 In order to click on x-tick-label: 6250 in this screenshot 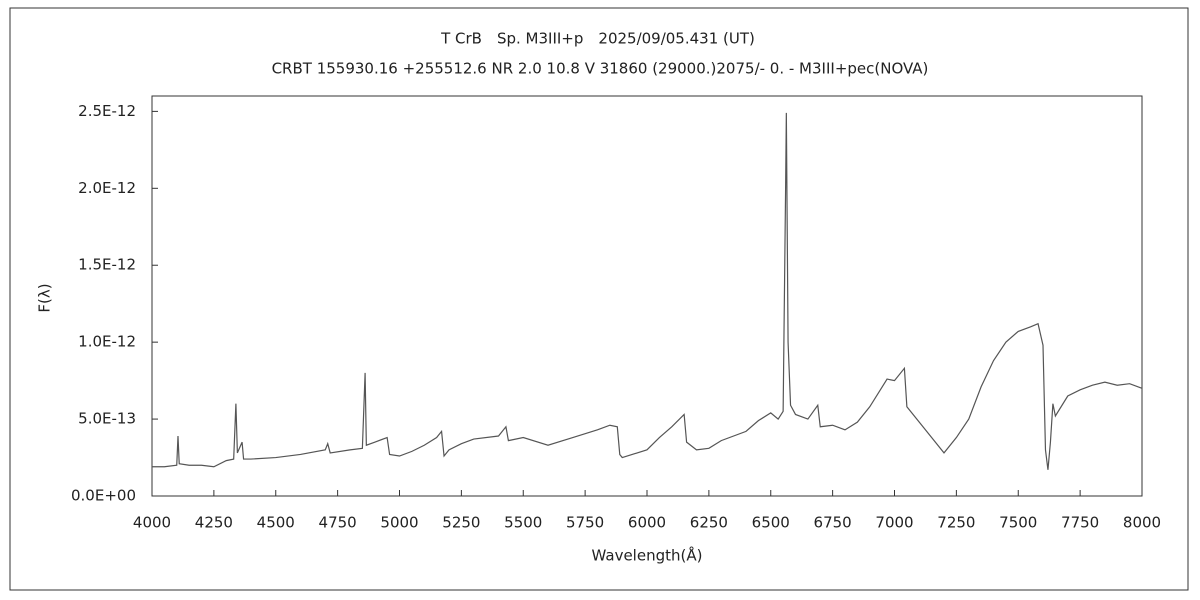, I will do `click(709, 523)`.